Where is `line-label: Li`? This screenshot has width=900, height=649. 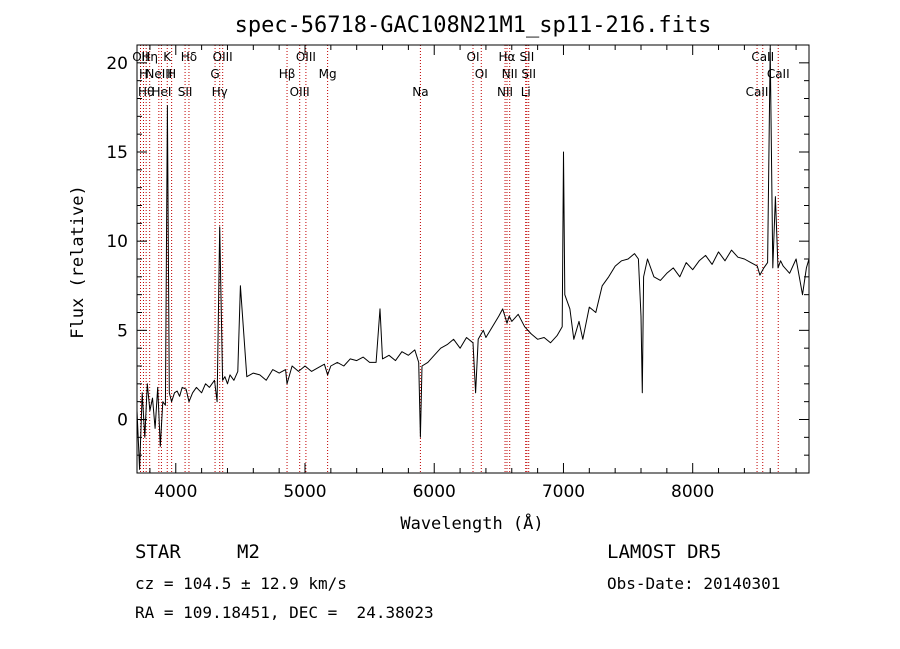
line-label: Li is located at coordinates (526, 92).